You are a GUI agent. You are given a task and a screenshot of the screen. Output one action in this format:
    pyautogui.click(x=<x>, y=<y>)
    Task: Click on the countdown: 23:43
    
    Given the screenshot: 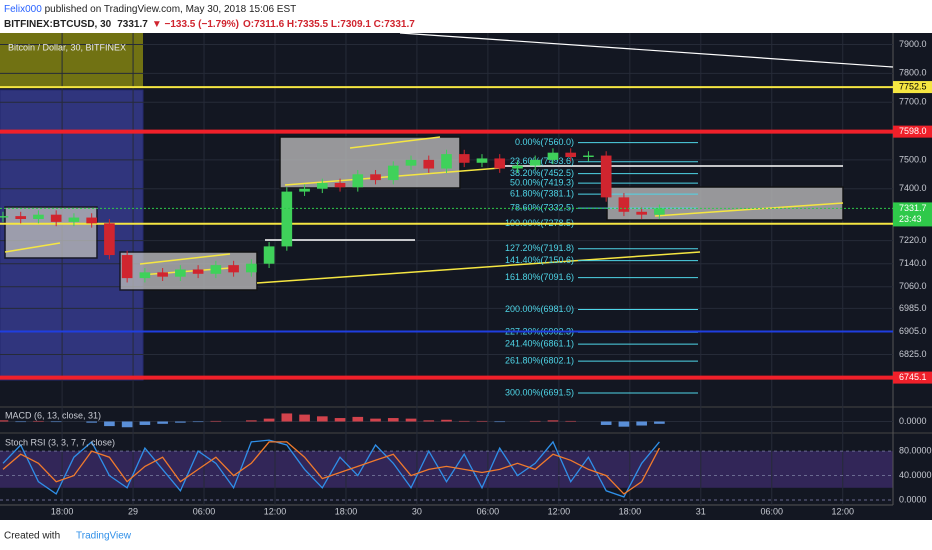 What is the action you would take?
    pyautogui.click(x=910, y=219)
    